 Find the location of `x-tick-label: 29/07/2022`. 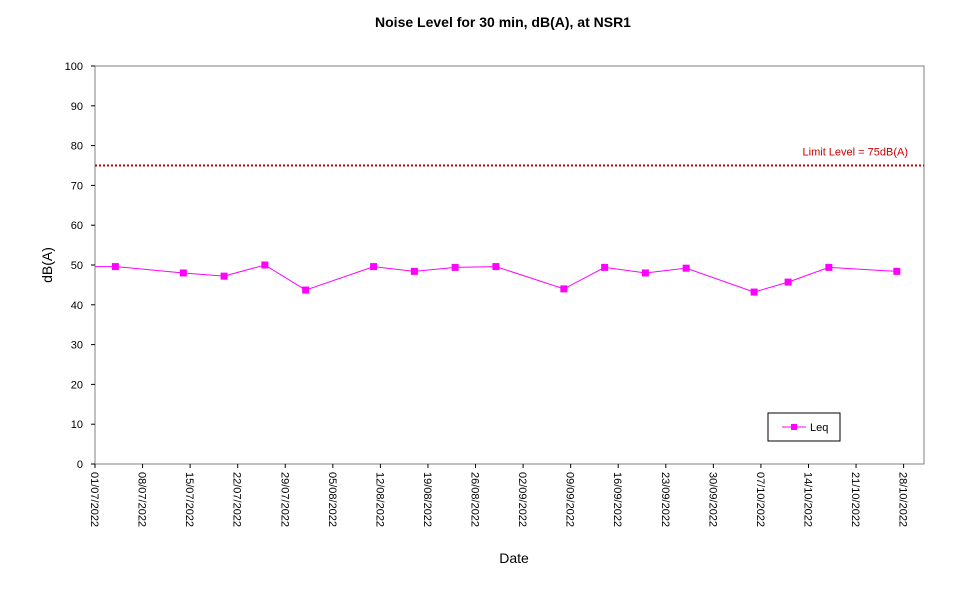

x-tick-label: 29/07/2022 is located at coordinates (284, 499).